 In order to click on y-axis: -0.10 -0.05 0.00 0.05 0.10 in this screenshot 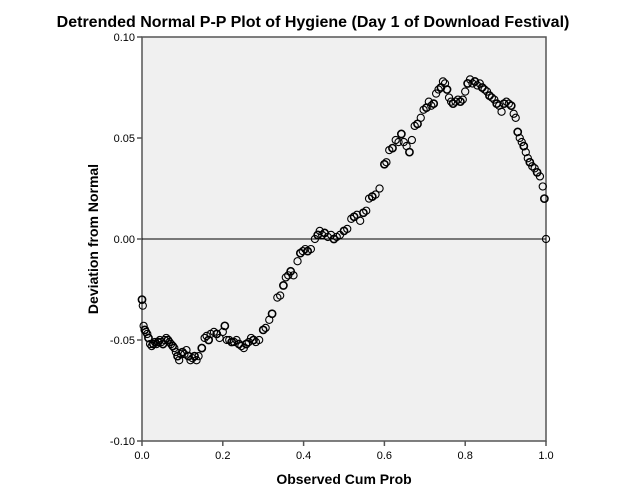, I will do `click(126, 240)`.